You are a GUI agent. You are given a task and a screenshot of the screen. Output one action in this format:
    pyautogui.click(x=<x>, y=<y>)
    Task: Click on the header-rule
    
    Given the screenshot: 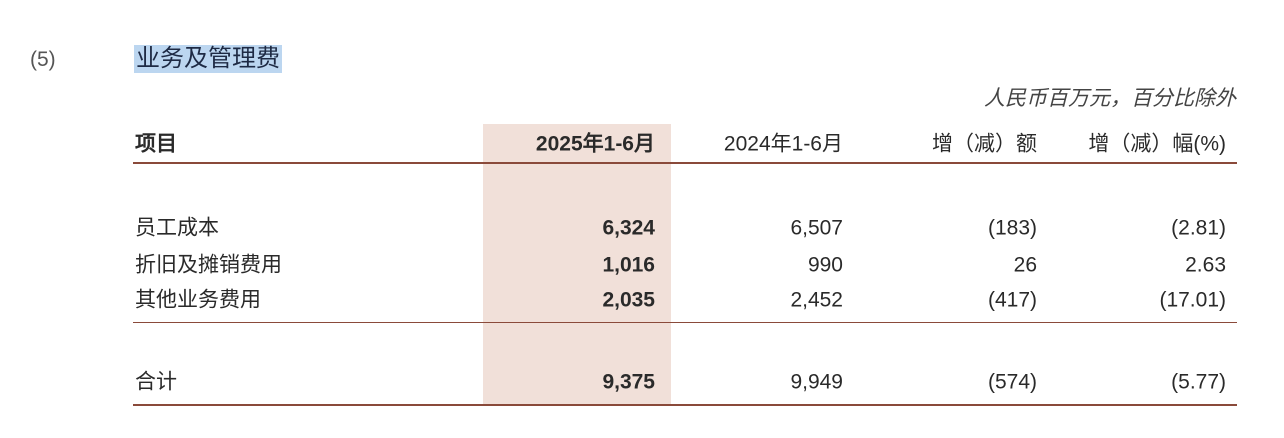 What is the action you would take?
    pyautogui.click(x=685, y=163)
    